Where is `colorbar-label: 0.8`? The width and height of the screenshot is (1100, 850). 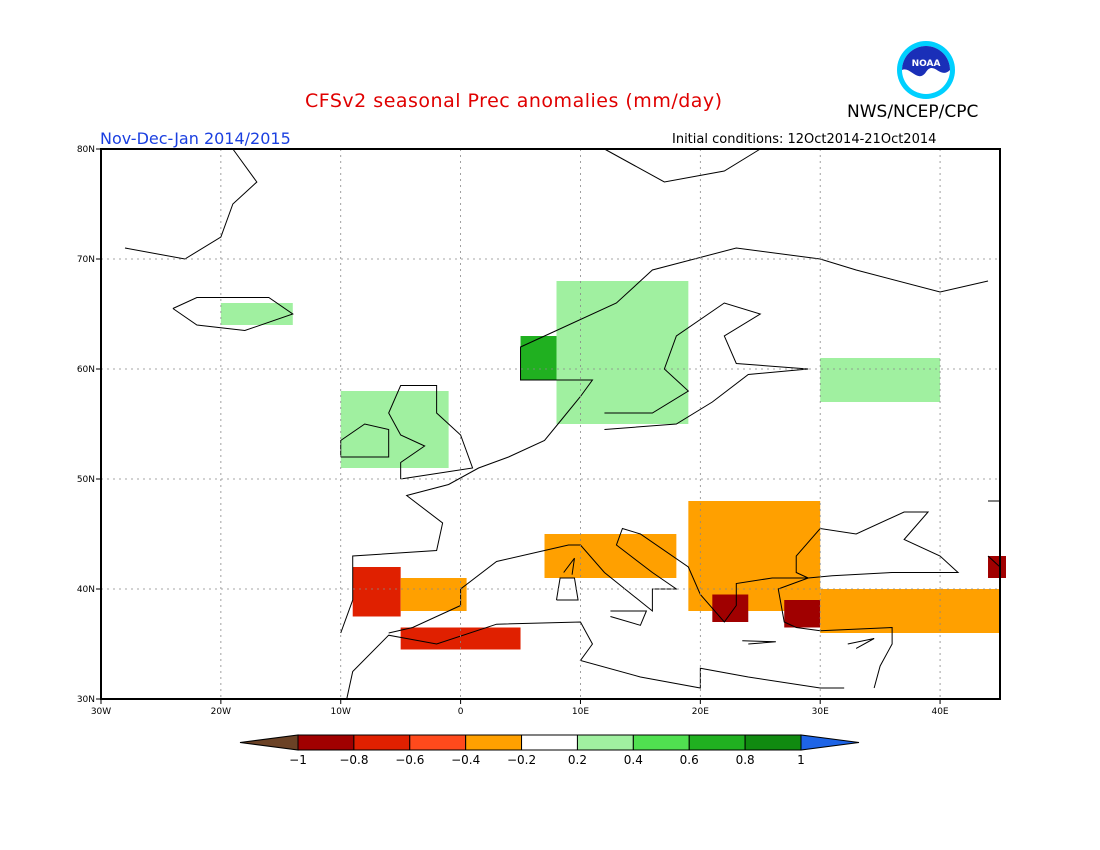
colorbar-label: 0.8 is located at coordinates (745, 760).